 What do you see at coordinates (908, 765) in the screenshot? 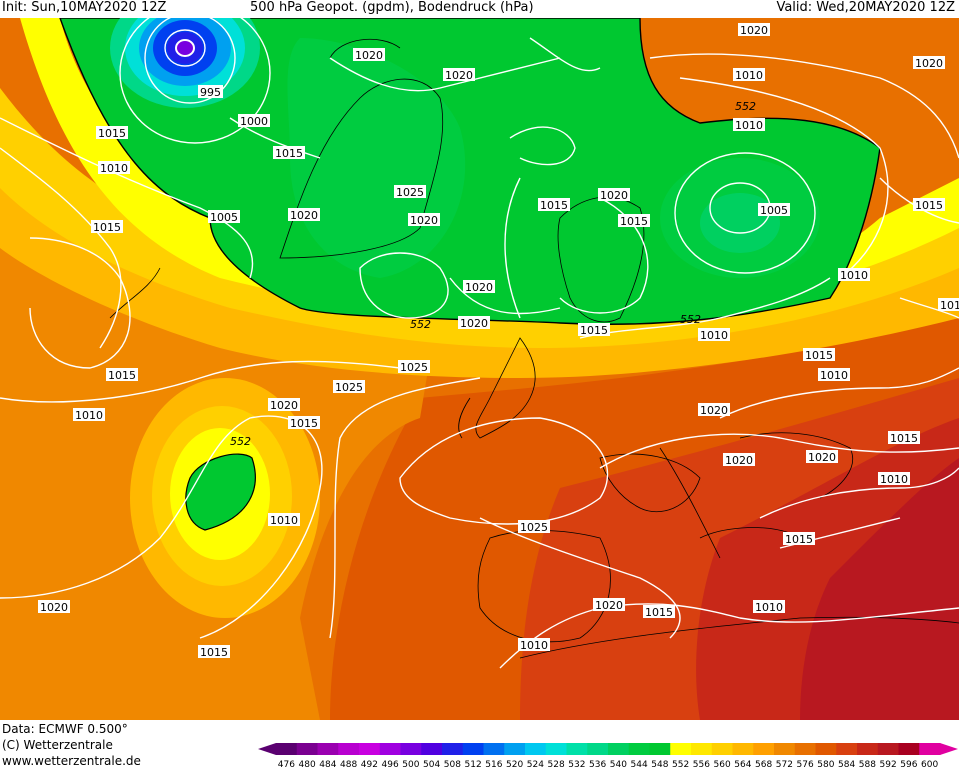
I see `scale-tick-label: 596` at bounding box center [908, 765].